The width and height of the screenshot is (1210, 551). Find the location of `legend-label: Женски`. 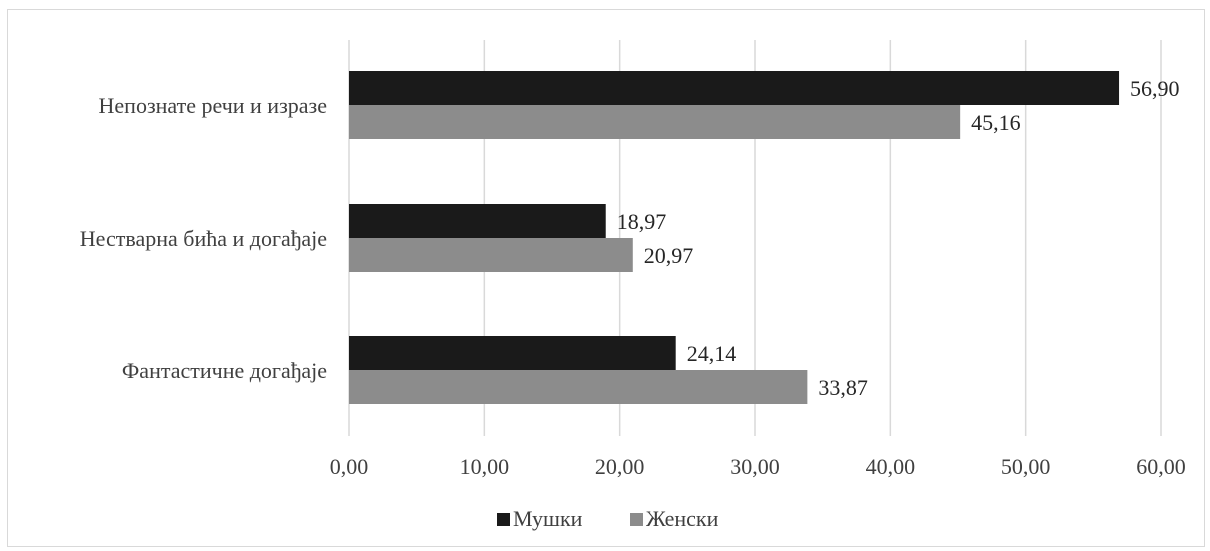

legend-label: Женски is located at coordinates (682, 518).